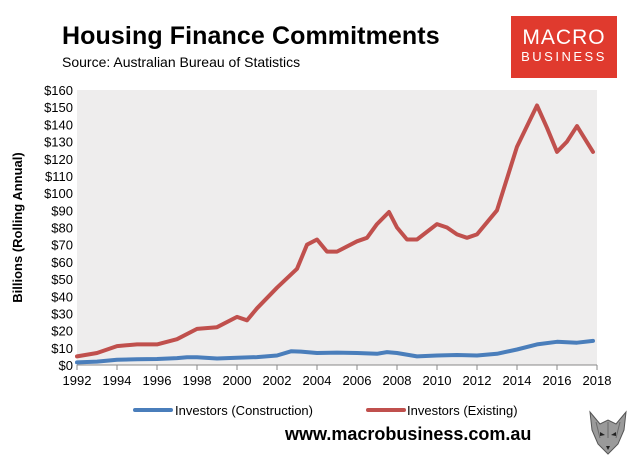  What do you see at coordinates (62, 331) in the screenshot?
I see `y-tick-label: $20` at bounding box center [62, 331].